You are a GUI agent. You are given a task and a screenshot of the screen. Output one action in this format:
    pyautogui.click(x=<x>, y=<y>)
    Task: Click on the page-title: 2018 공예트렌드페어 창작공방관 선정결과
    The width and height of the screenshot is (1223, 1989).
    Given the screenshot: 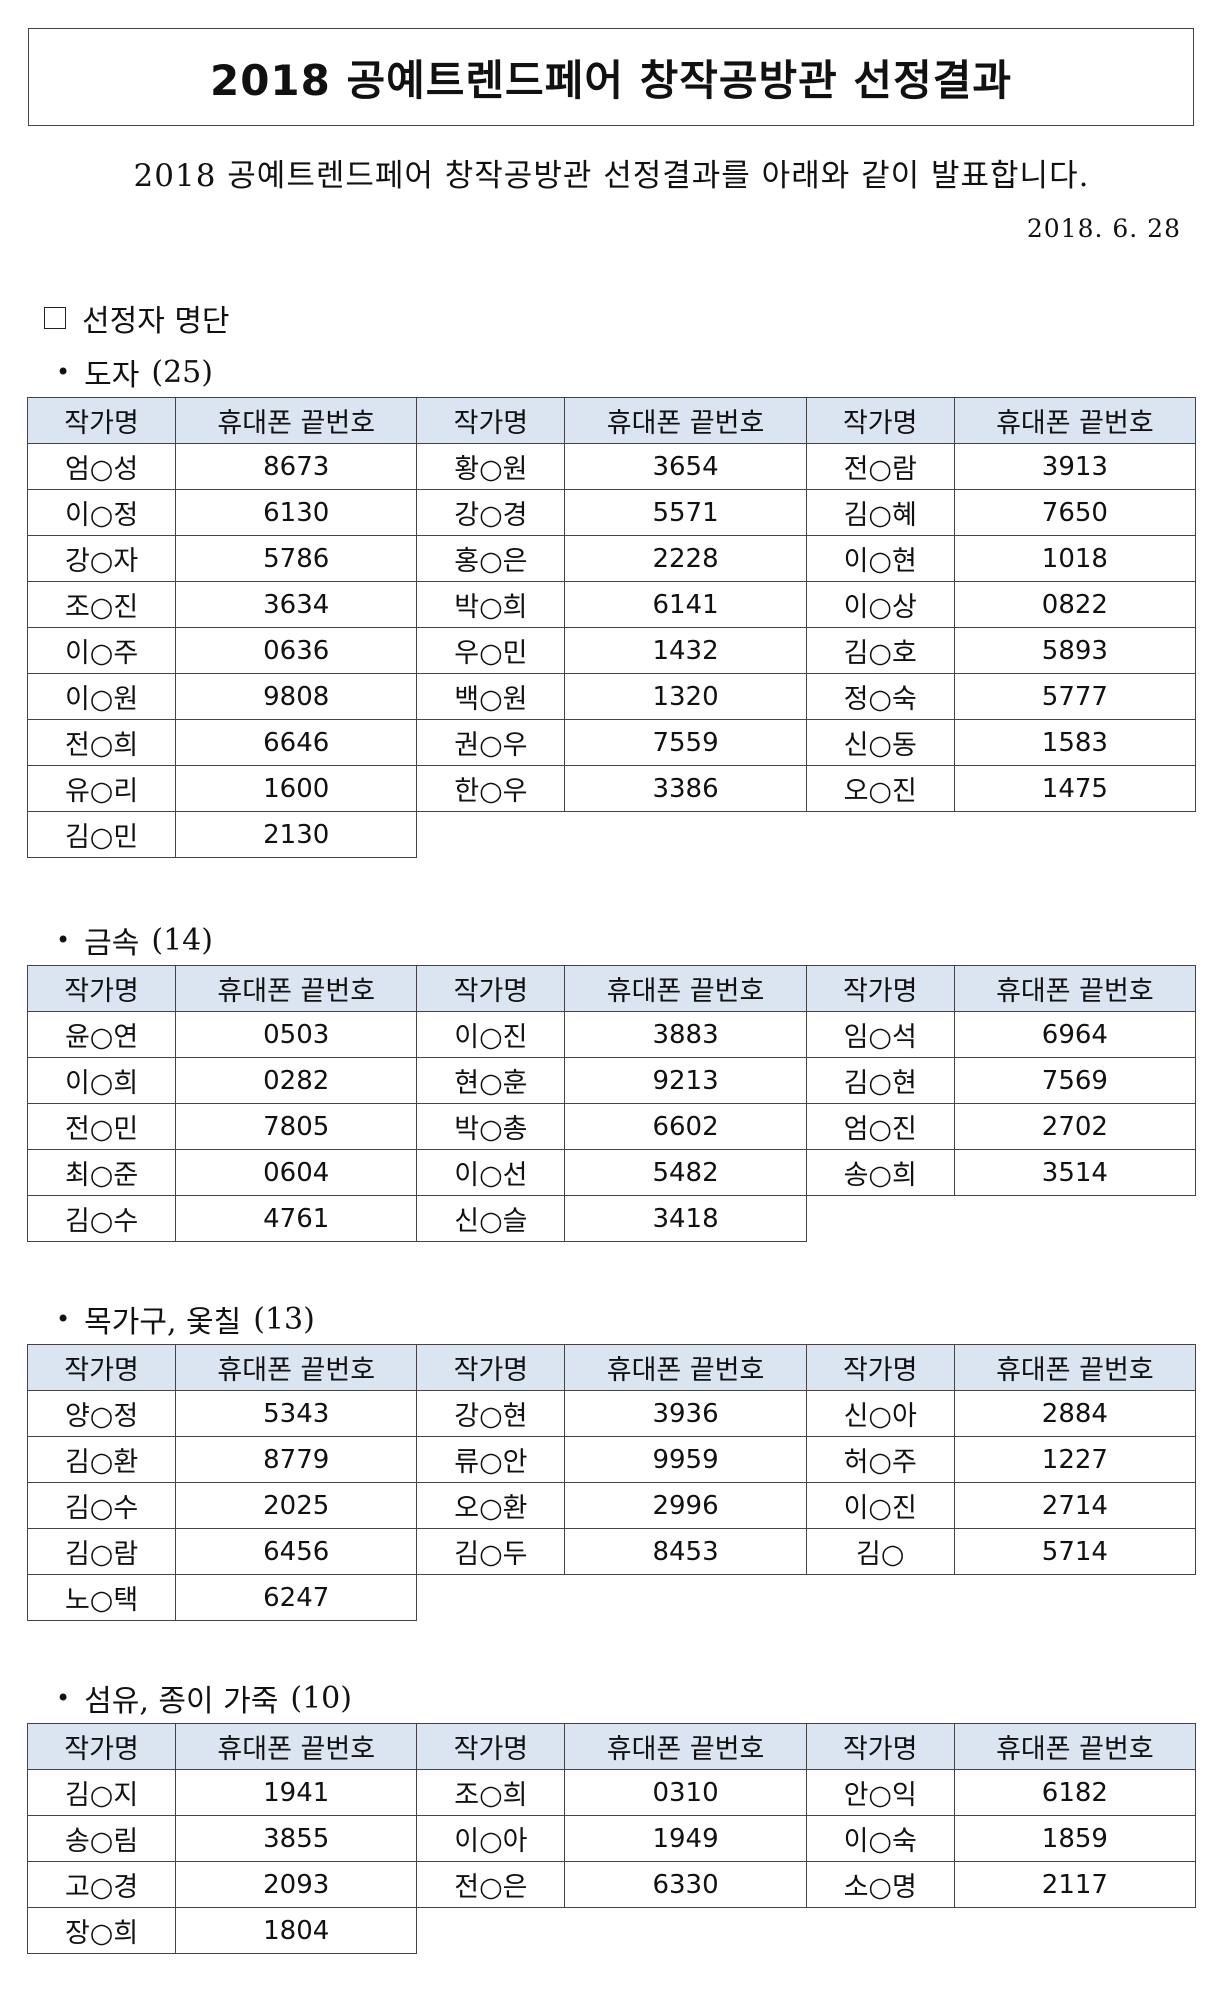 What is the action you would take?
    pyautogui.click(x=610, y=80)
    